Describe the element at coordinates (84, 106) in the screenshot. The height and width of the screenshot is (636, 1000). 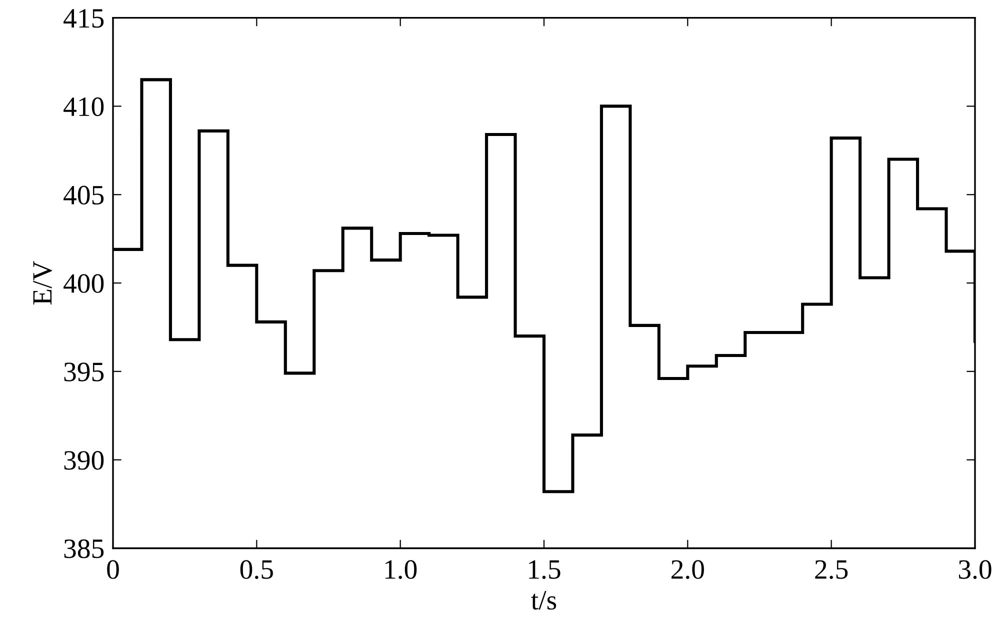
I see `y-tick-label: 410` at that location.